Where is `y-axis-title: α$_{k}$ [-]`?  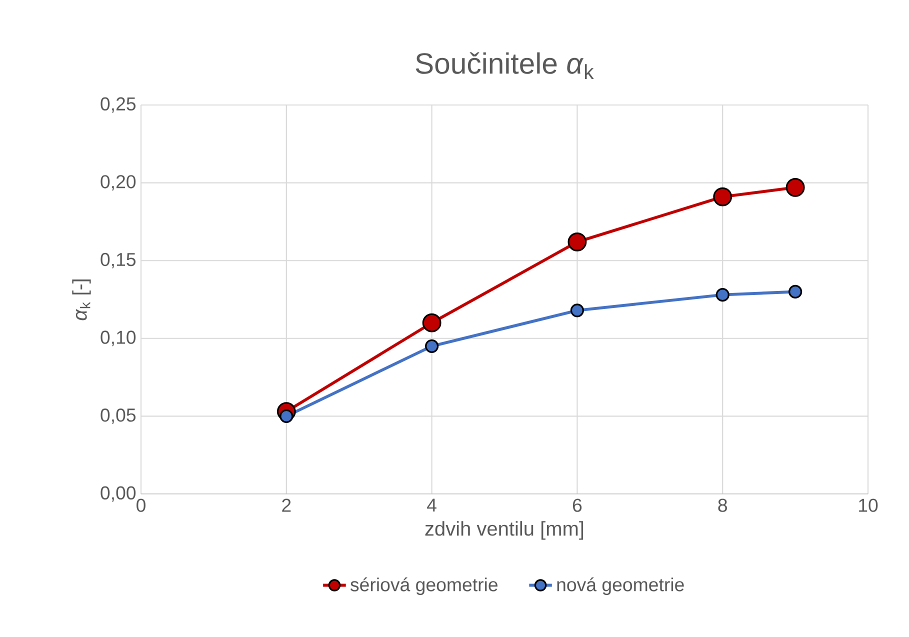
y-axis-title: α$_{k}$ [-] is located at coordinates (81, 300).